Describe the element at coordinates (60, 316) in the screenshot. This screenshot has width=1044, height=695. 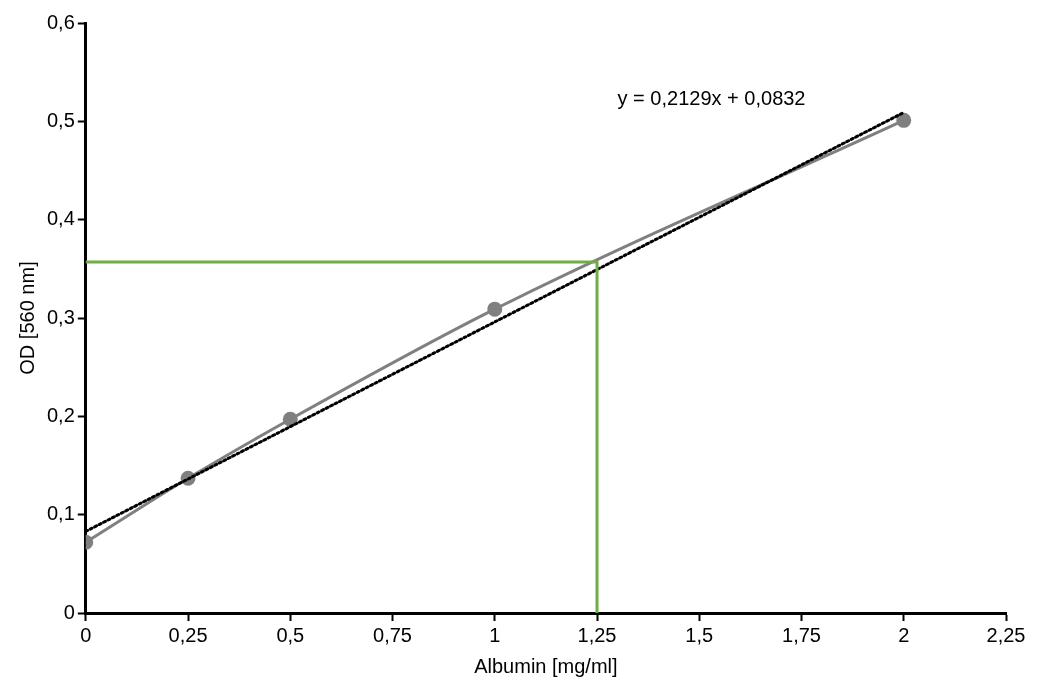
I see `y-tick-label: 0,3` at that location.